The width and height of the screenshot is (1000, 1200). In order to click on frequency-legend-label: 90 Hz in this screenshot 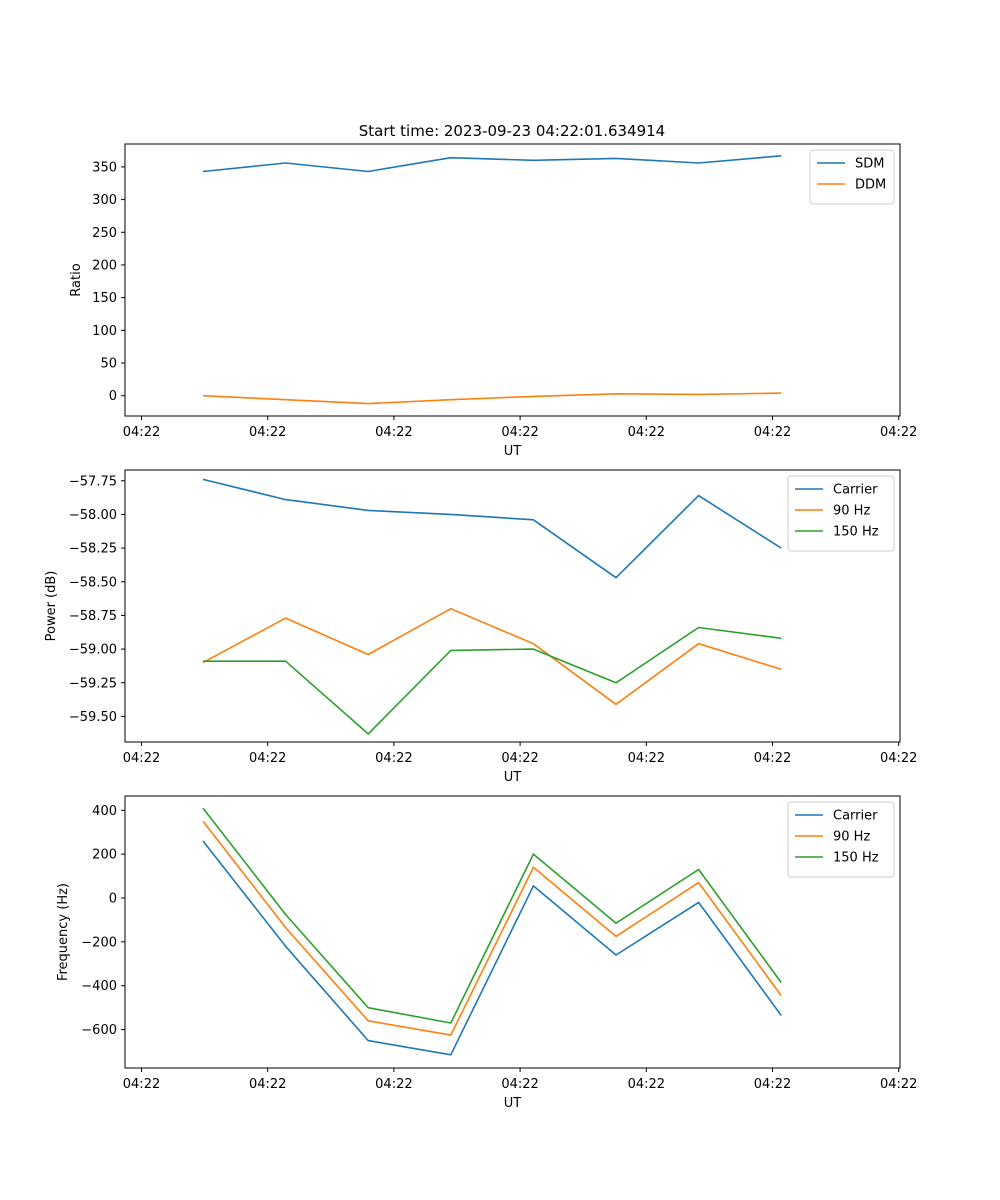, I will do `click(851, 837)`.